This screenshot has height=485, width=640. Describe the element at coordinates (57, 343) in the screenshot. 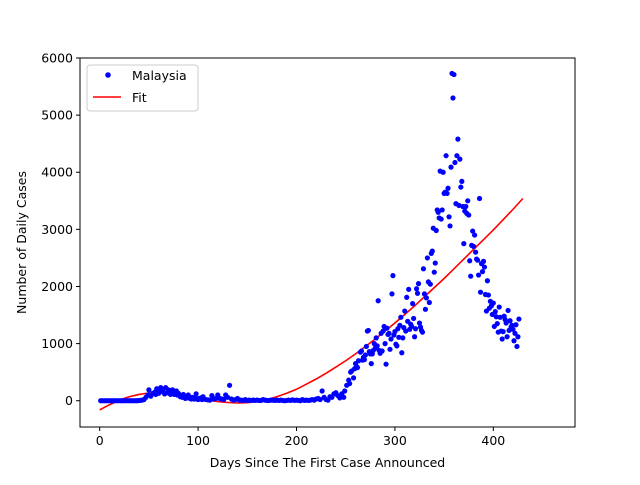

I see `y-tick-label: 1000` at that location.